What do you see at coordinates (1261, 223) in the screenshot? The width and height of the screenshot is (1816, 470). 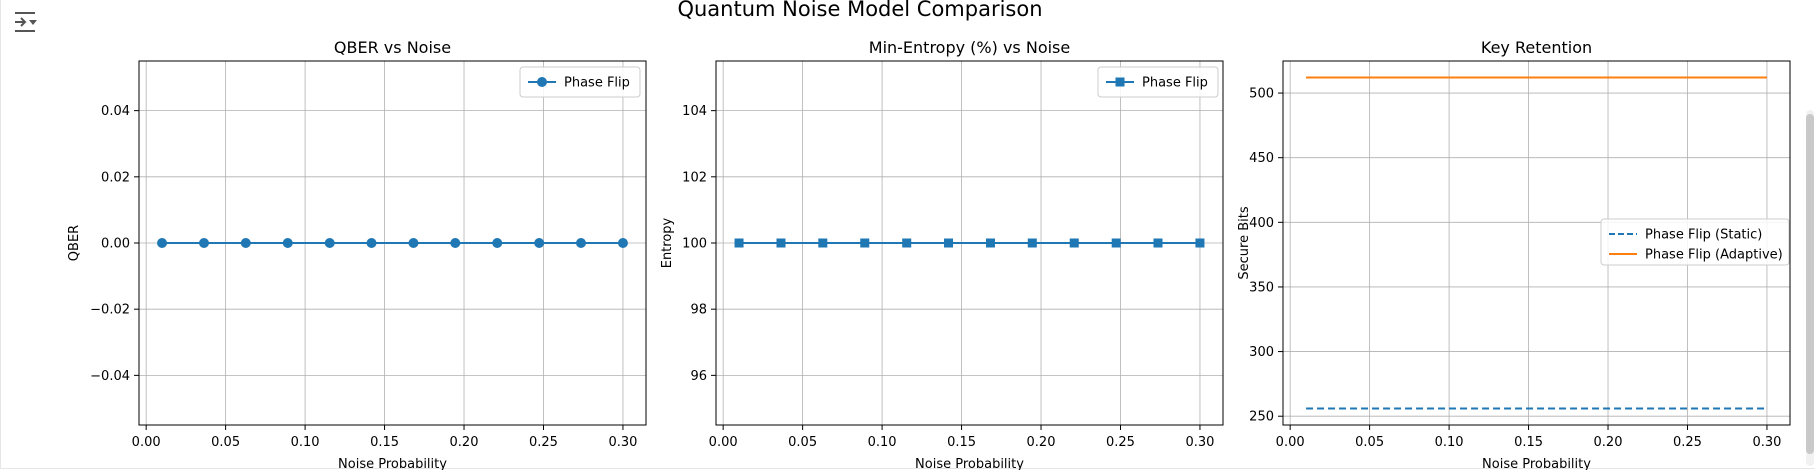 I see `y-tick-label: 400` at bounding box center [1261, 223].